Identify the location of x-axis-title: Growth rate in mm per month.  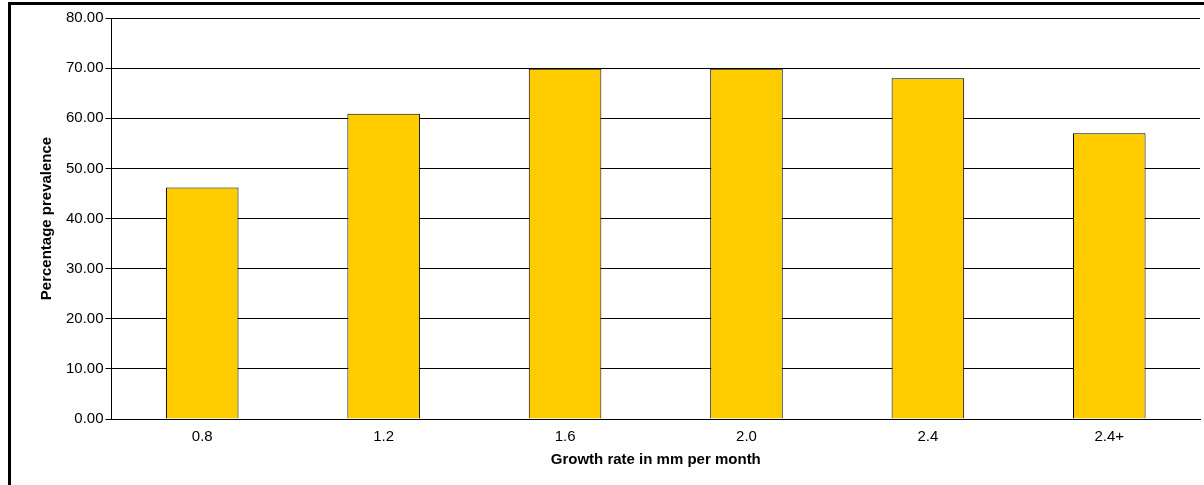
(655, 459).